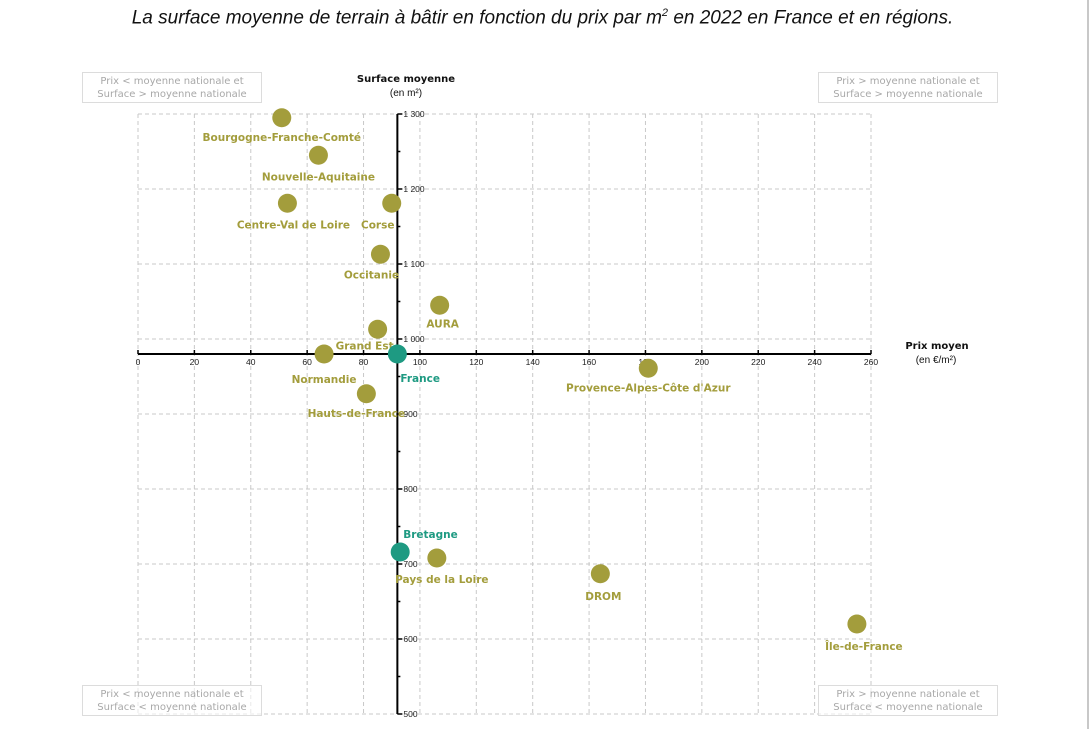 This screenshot has height=729, width=1089. I want to click on x-tick-label: 80, so click(364, 362).